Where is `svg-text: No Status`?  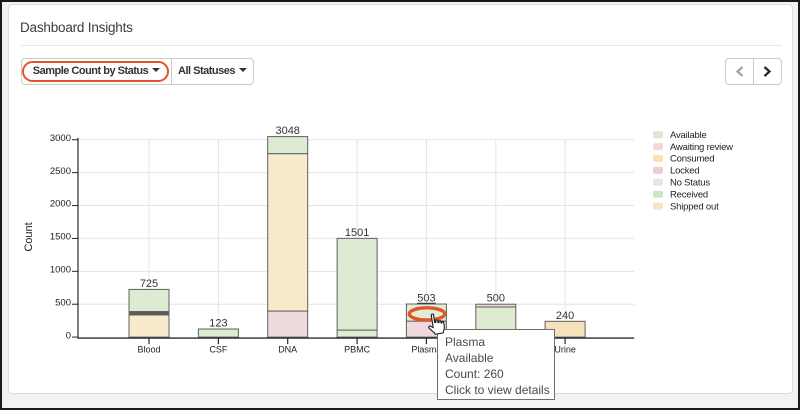
svg-text: No Status is located at coordinates (690, 183).